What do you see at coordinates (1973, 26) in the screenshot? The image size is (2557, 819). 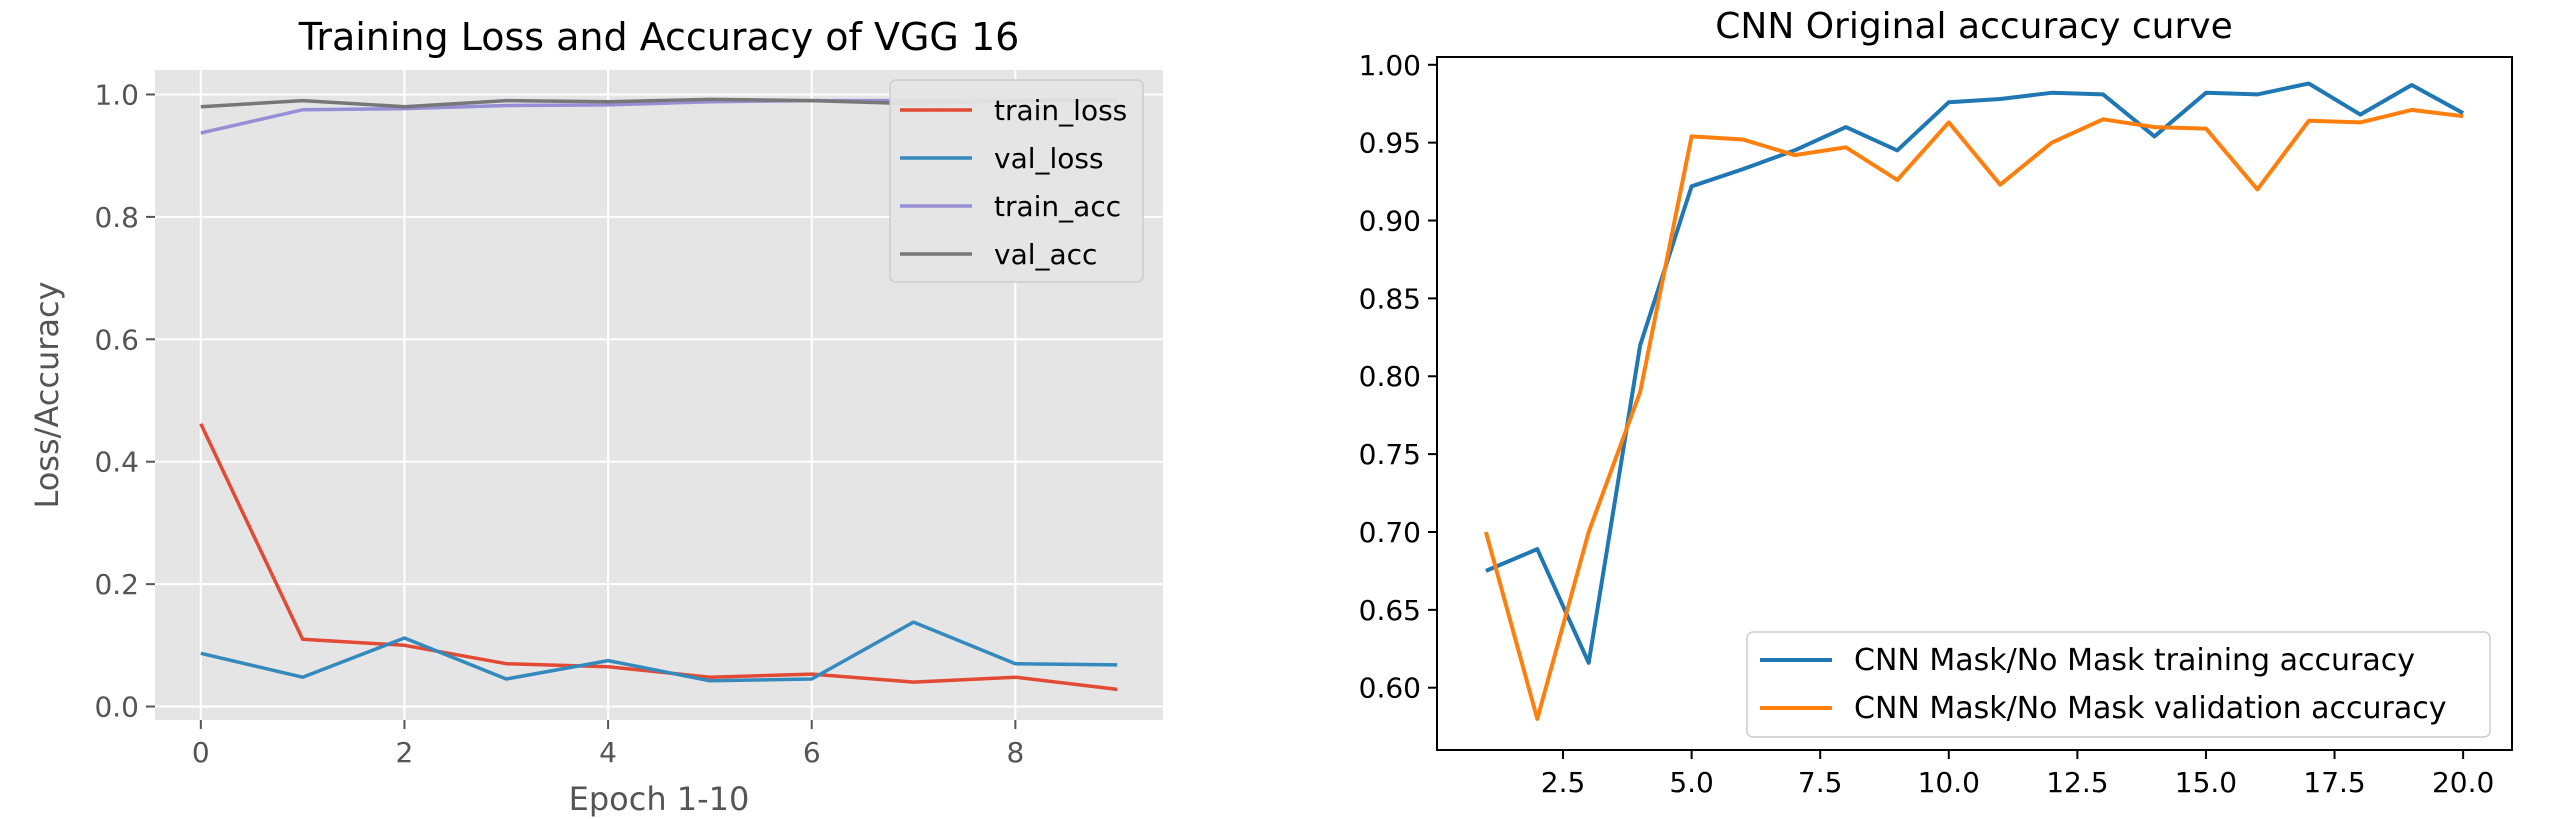 I see `chart-title: CNN Original accuracy curve` at bounding box center [1973, 26].